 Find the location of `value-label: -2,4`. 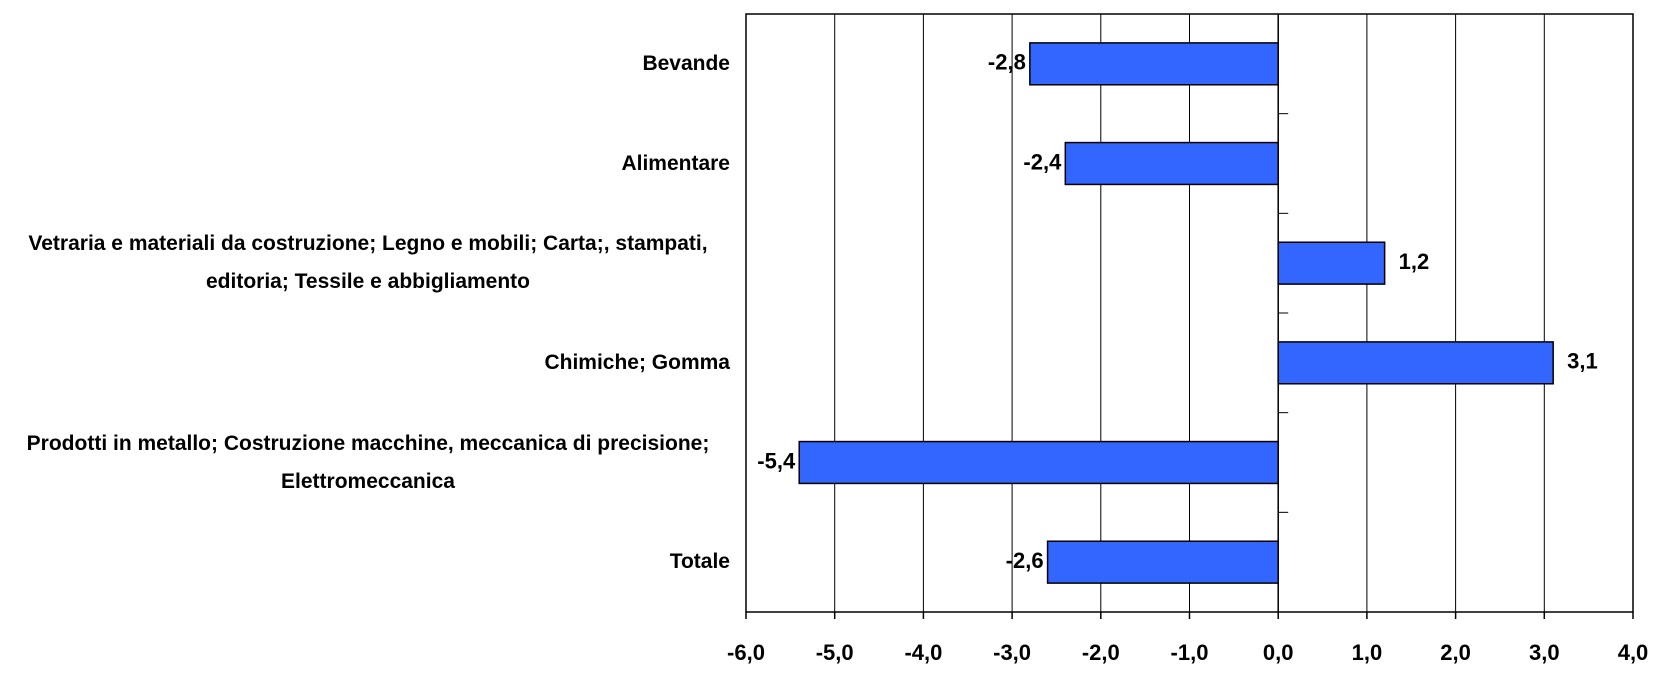

value-label: -2,4 is located at coordinates (1042, 161).